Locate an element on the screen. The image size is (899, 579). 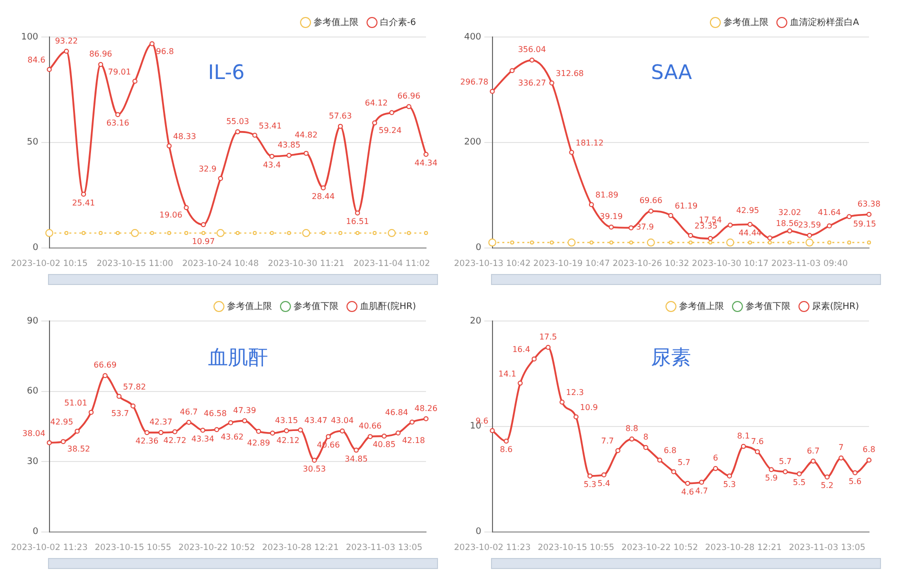
data-label: 42.95 is located at coordinates (62, 421).